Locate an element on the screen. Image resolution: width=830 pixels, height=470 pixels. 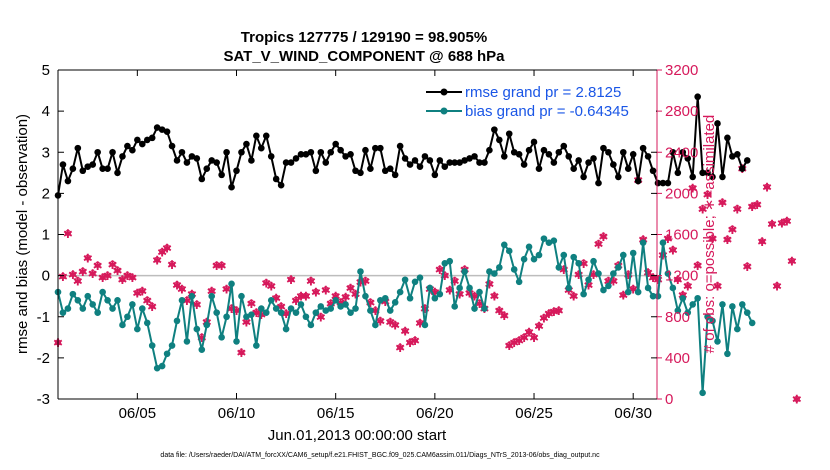
y-tick-label: -1 is located at coordinates (43, 317).